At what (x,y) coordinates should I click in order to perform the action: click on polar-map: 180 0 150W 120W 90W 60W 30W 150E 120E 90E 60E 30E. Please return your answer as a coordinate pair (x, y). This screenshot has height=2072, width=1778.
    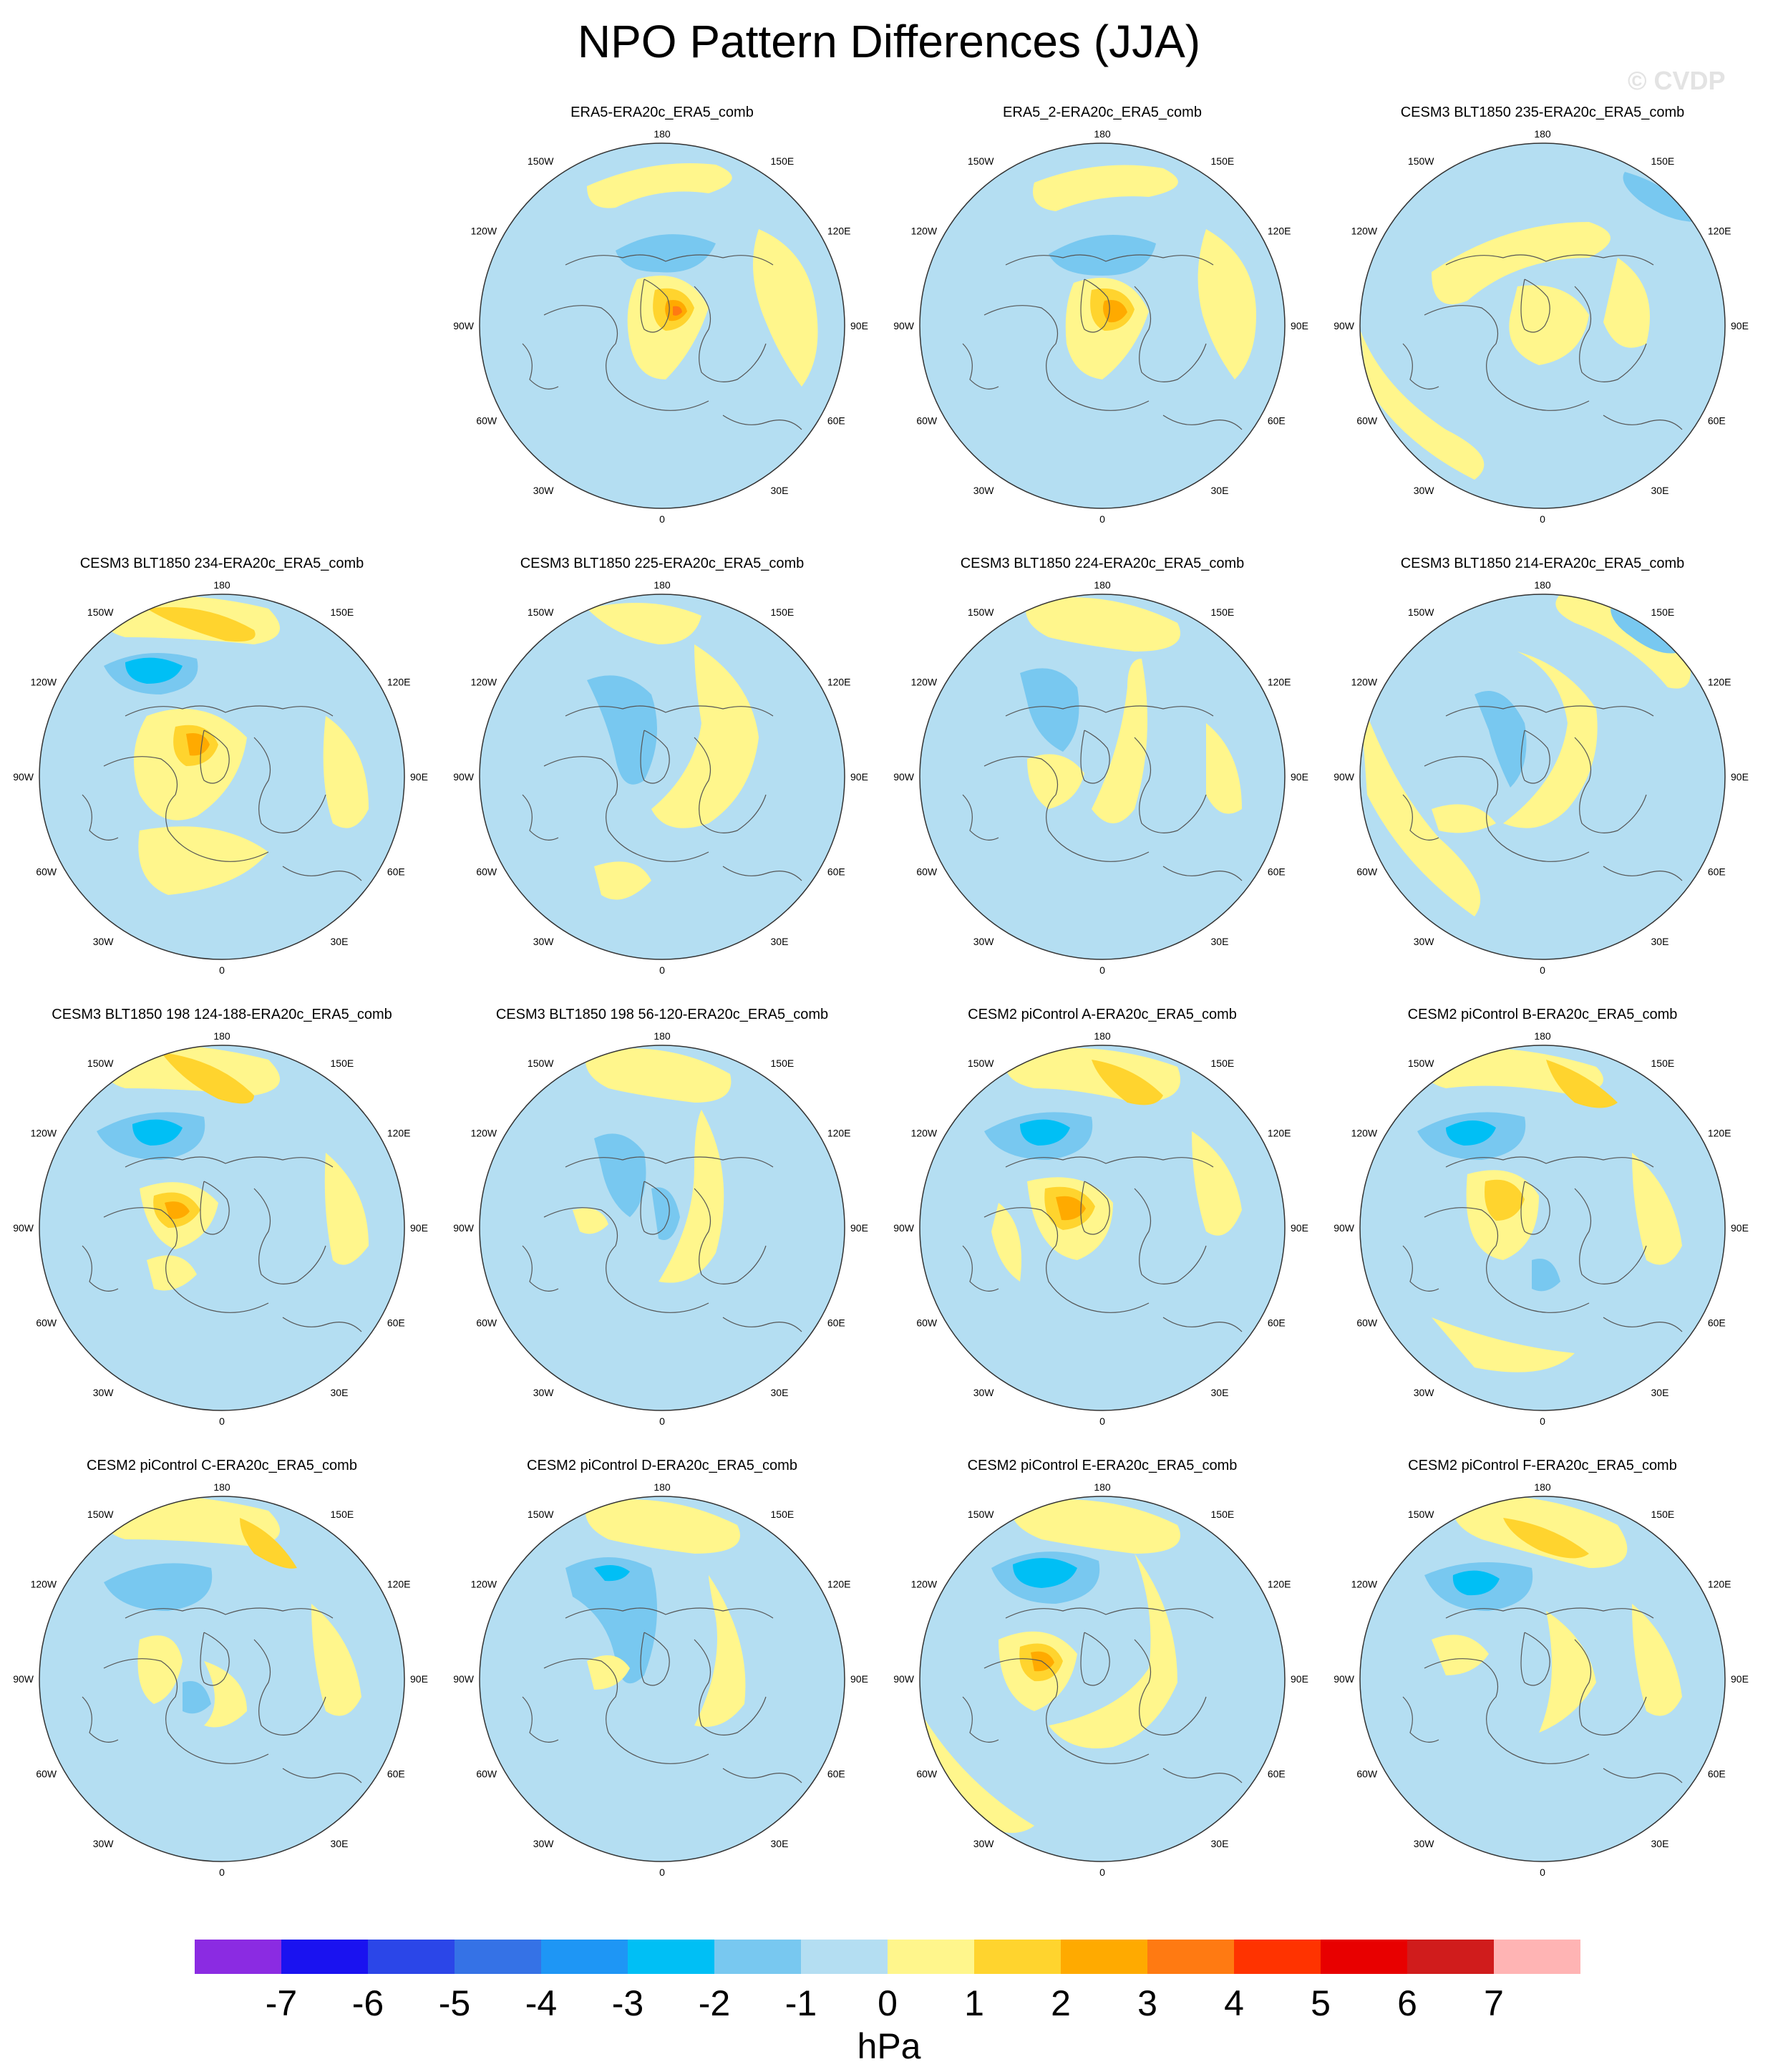
    Looking at the image, I should click on (1542, 777).